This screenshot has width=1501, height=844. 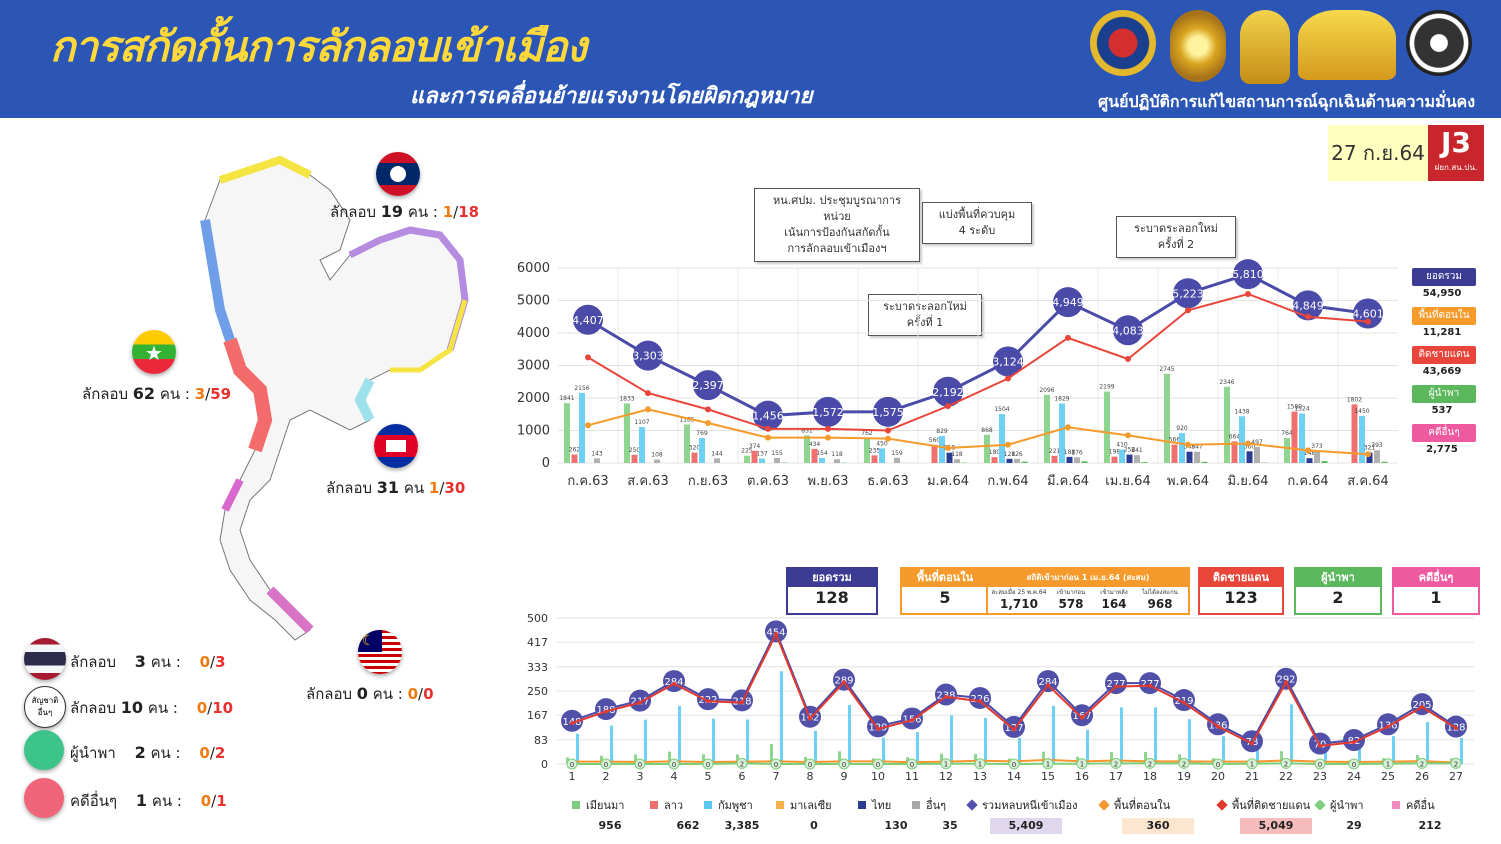 I want to click on malaysia-count: 0, so click(x=362, y=693).